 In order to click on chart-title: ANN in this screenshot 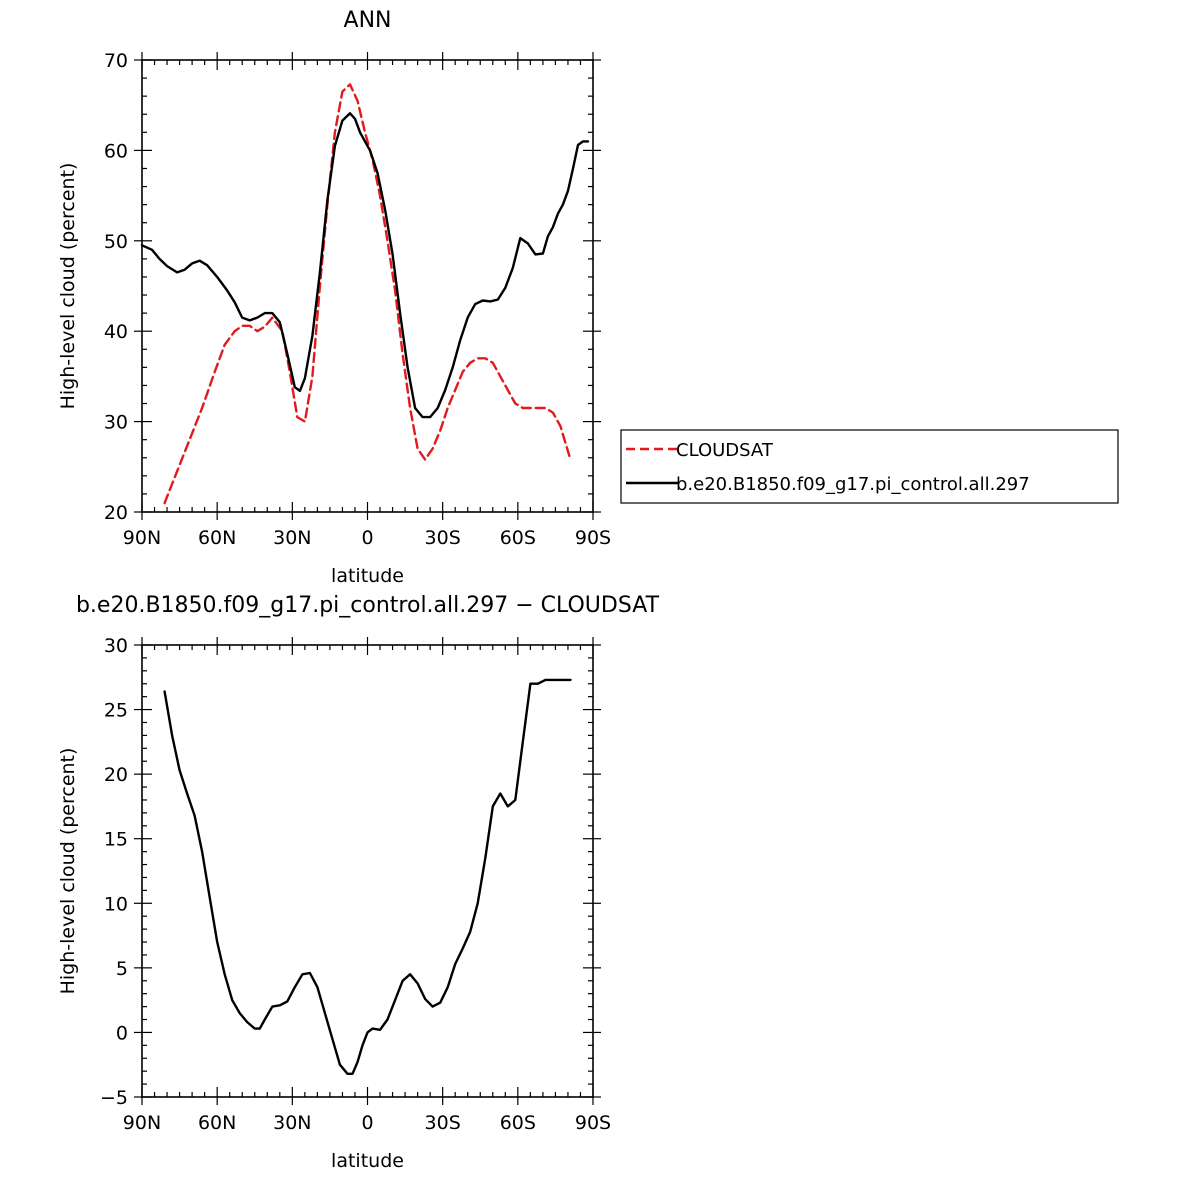, I will do `click(368, 20)`.